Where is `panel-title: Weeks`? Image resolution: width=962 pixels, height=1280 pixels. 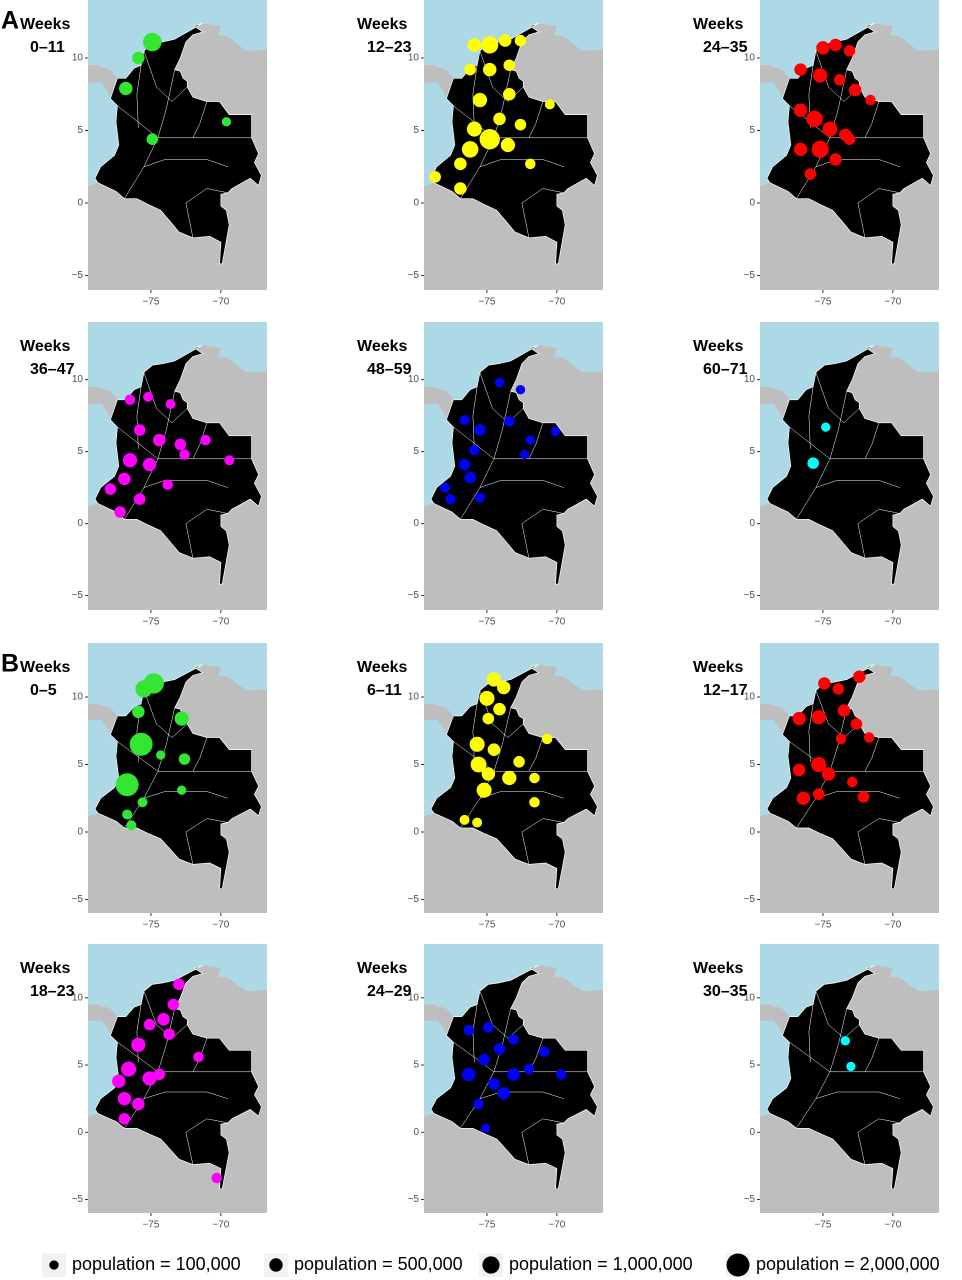
panel-title: Weeks is located at coordinates (382, 968).